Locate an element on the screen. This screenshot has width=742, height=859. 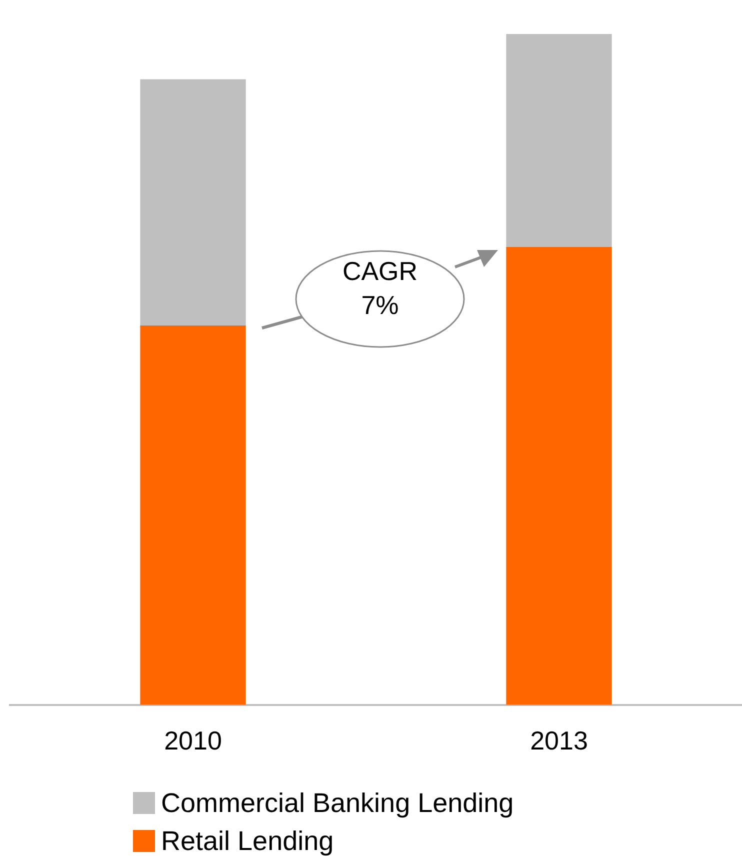
x-tick-label: 2013 is located at coordinates (559, 741).